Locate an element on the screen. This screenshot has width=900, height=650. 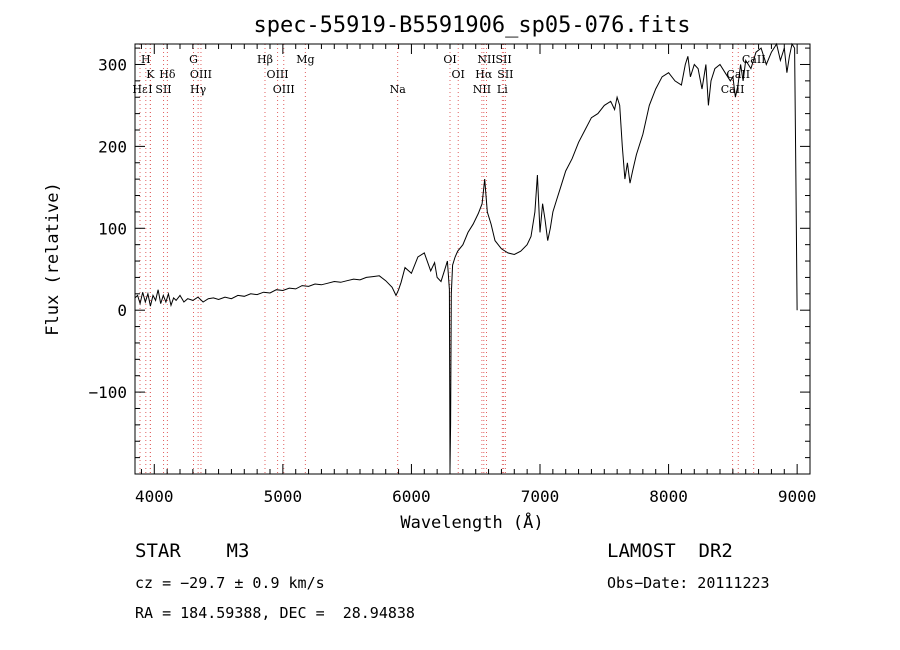
line-marker-label: K is located at coordinates (150, 74).